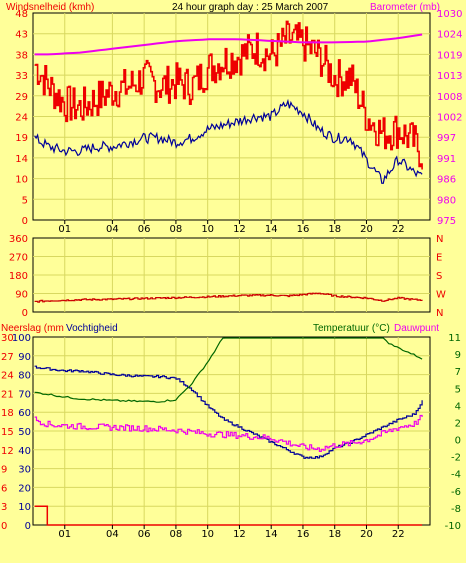  I want to click on panel-3-ytick-rain-3: 9, so click(4, 470).